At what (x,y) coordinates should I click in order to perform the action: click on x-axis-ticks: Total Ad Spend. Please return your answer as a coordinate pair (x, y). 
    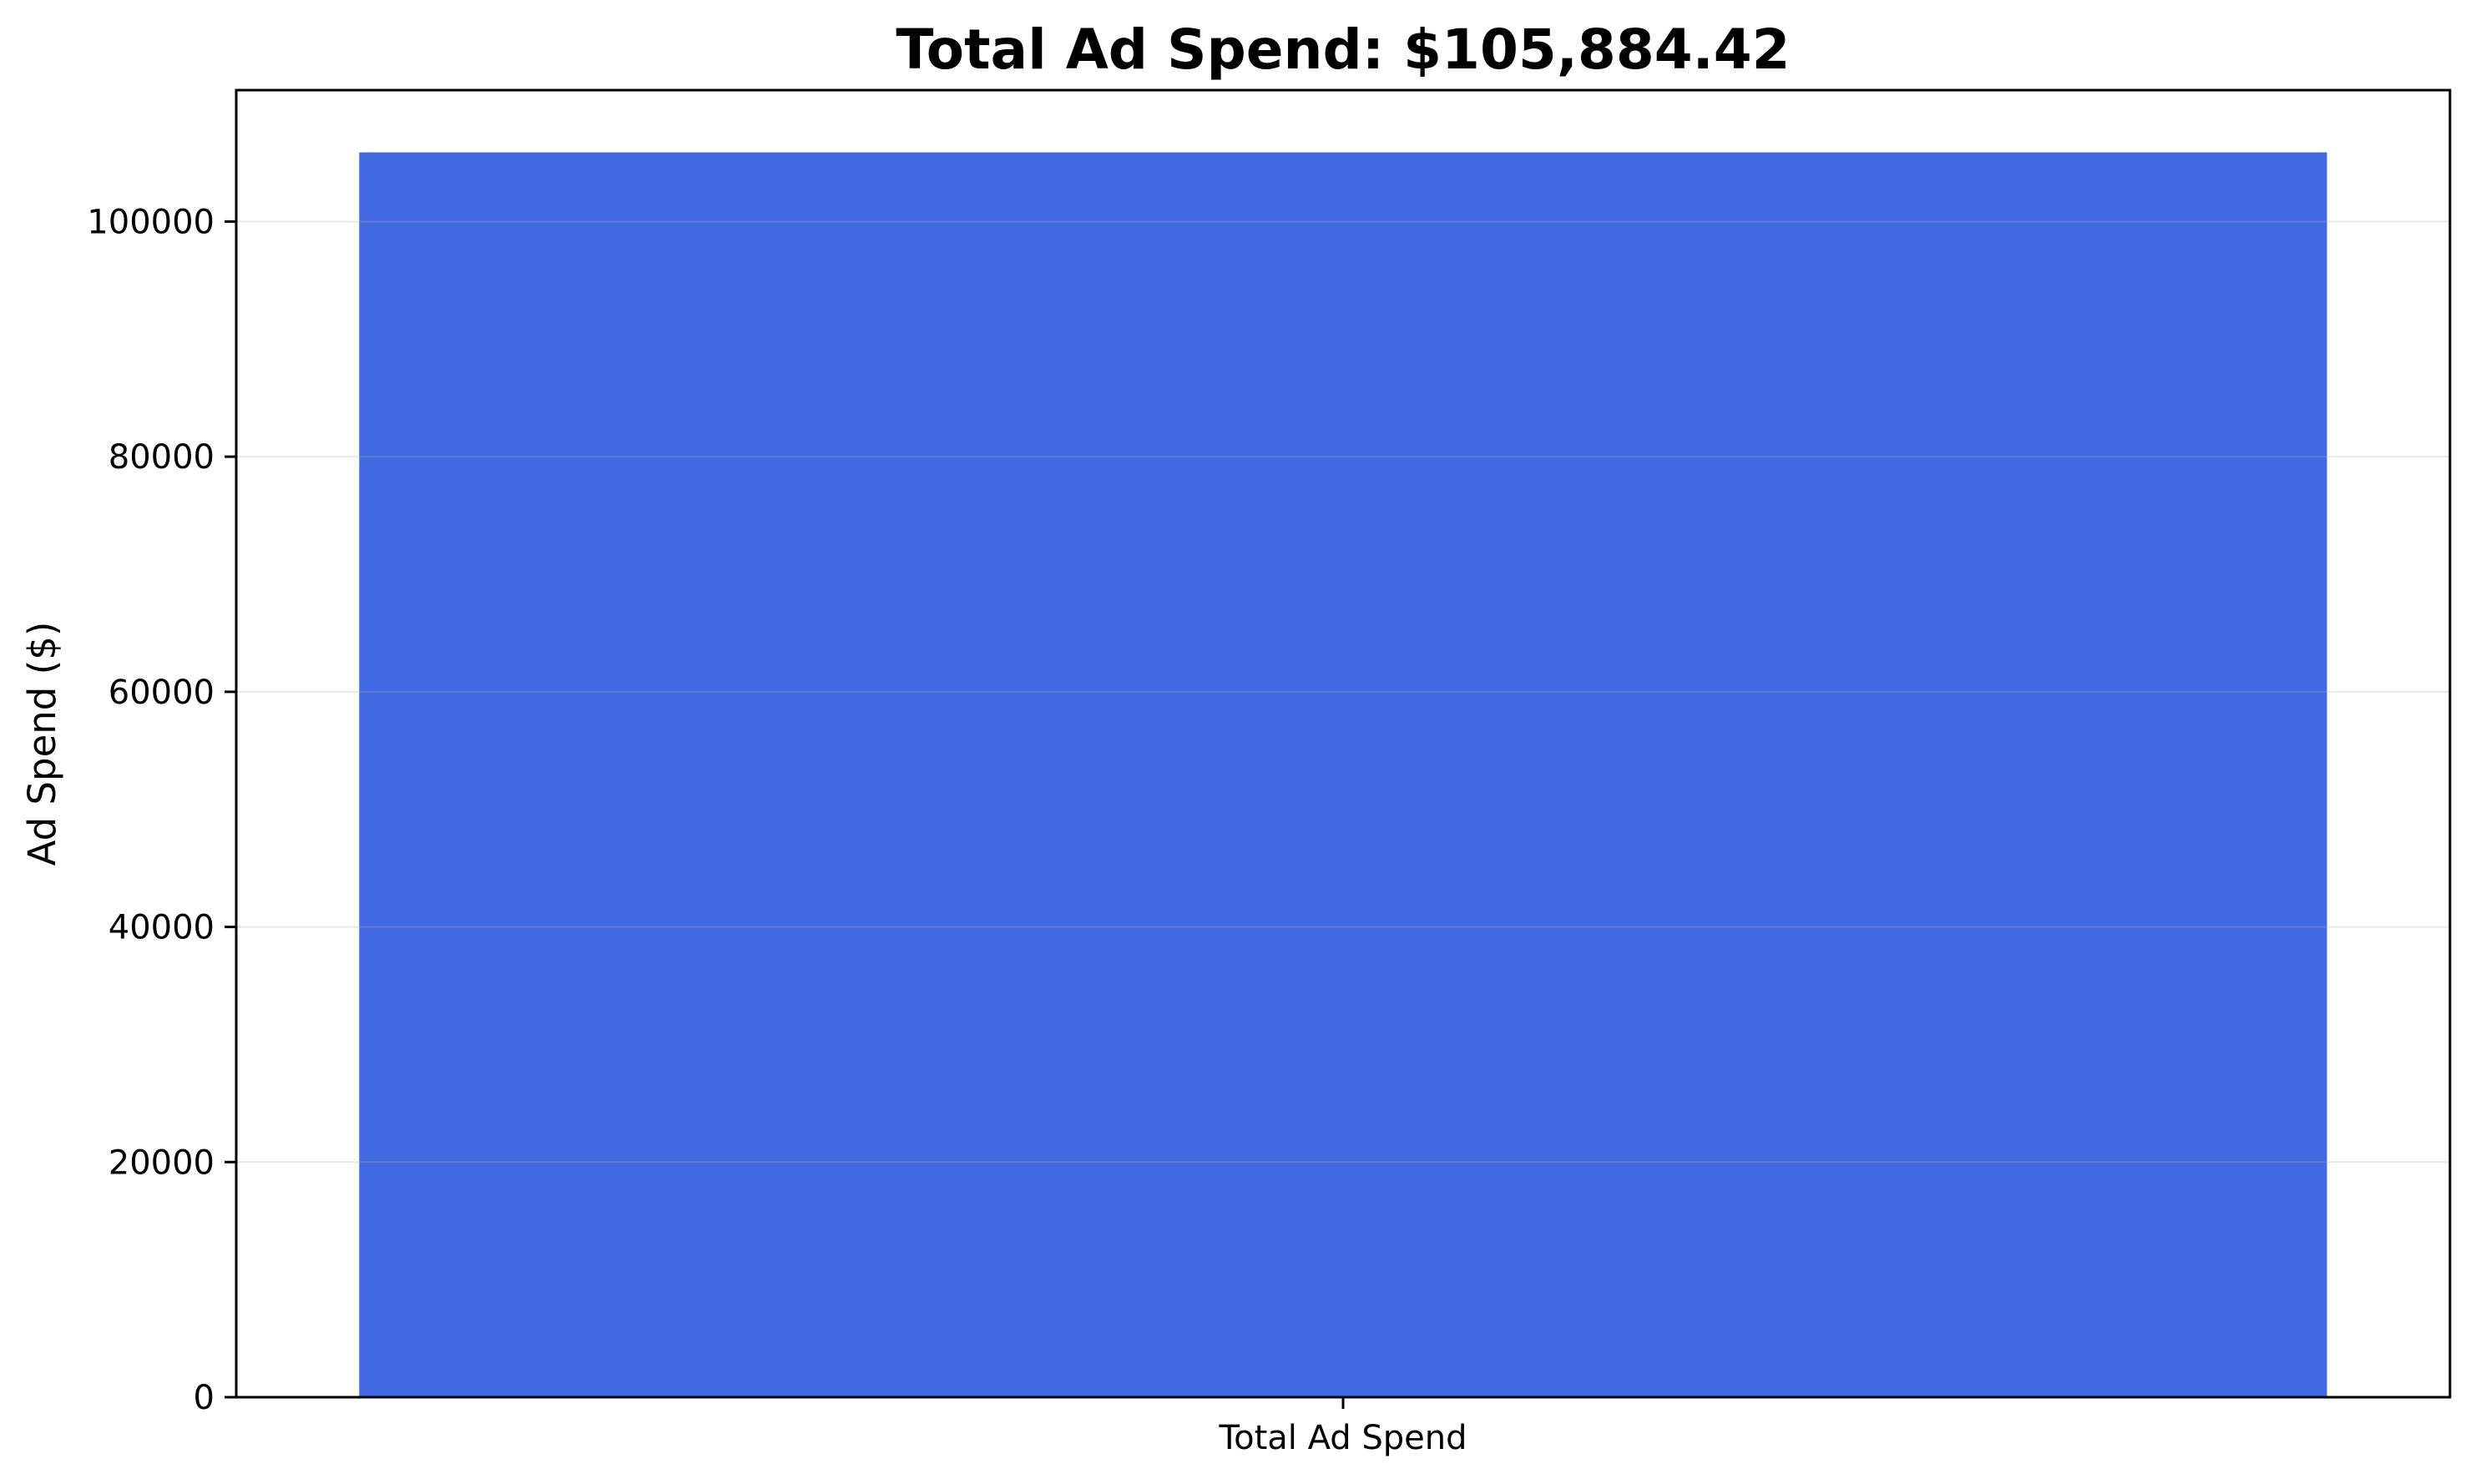
    Looking at the image, I should click on (1342, 1427).